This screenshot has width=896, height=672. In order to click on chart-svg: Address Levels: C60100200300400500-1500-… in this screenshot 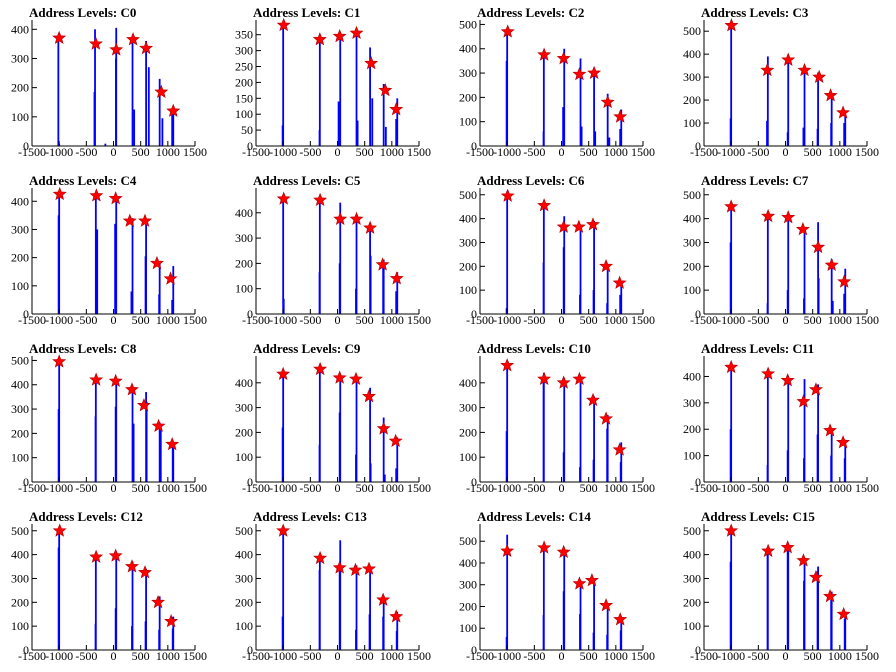, I will do `click(557, 250)`.